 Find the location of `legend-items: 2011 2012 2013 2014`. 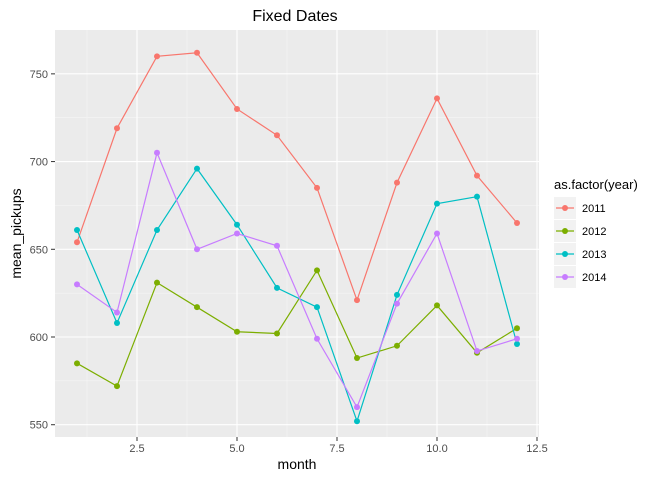

legend-items: 2011 2012 2013 2014 is located at coordinates (580, 242).